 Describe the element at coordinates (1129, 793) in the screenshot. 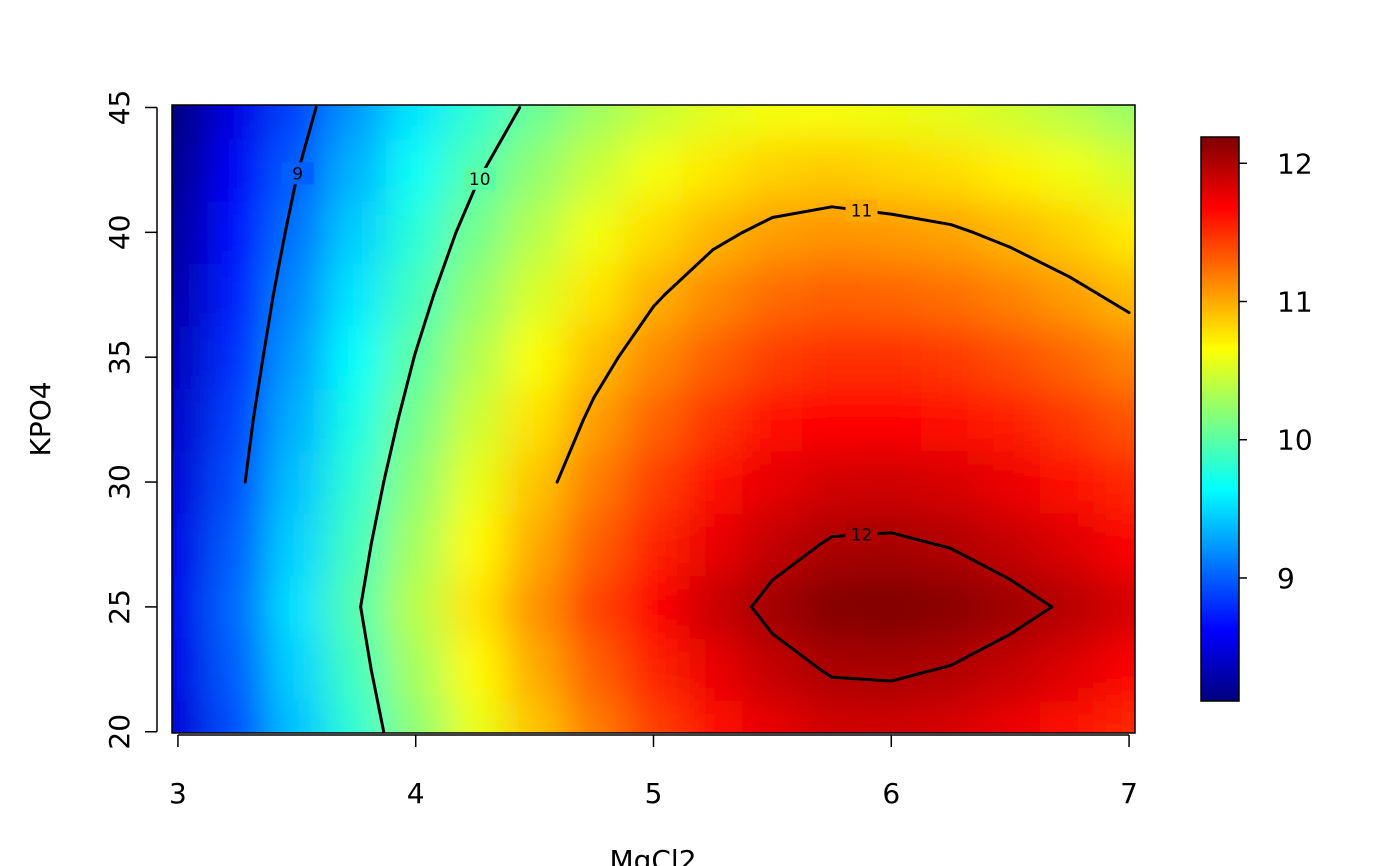

I see `x-tick-label: 7` at that location.